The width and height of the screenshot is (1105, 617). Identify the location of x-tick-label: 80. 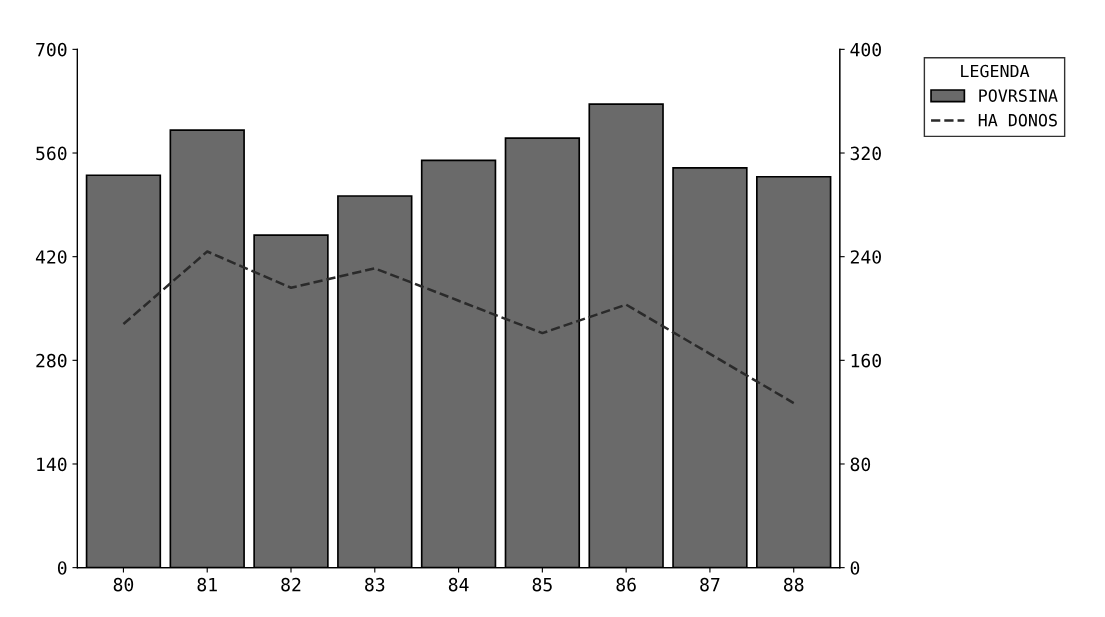
(123, 584).